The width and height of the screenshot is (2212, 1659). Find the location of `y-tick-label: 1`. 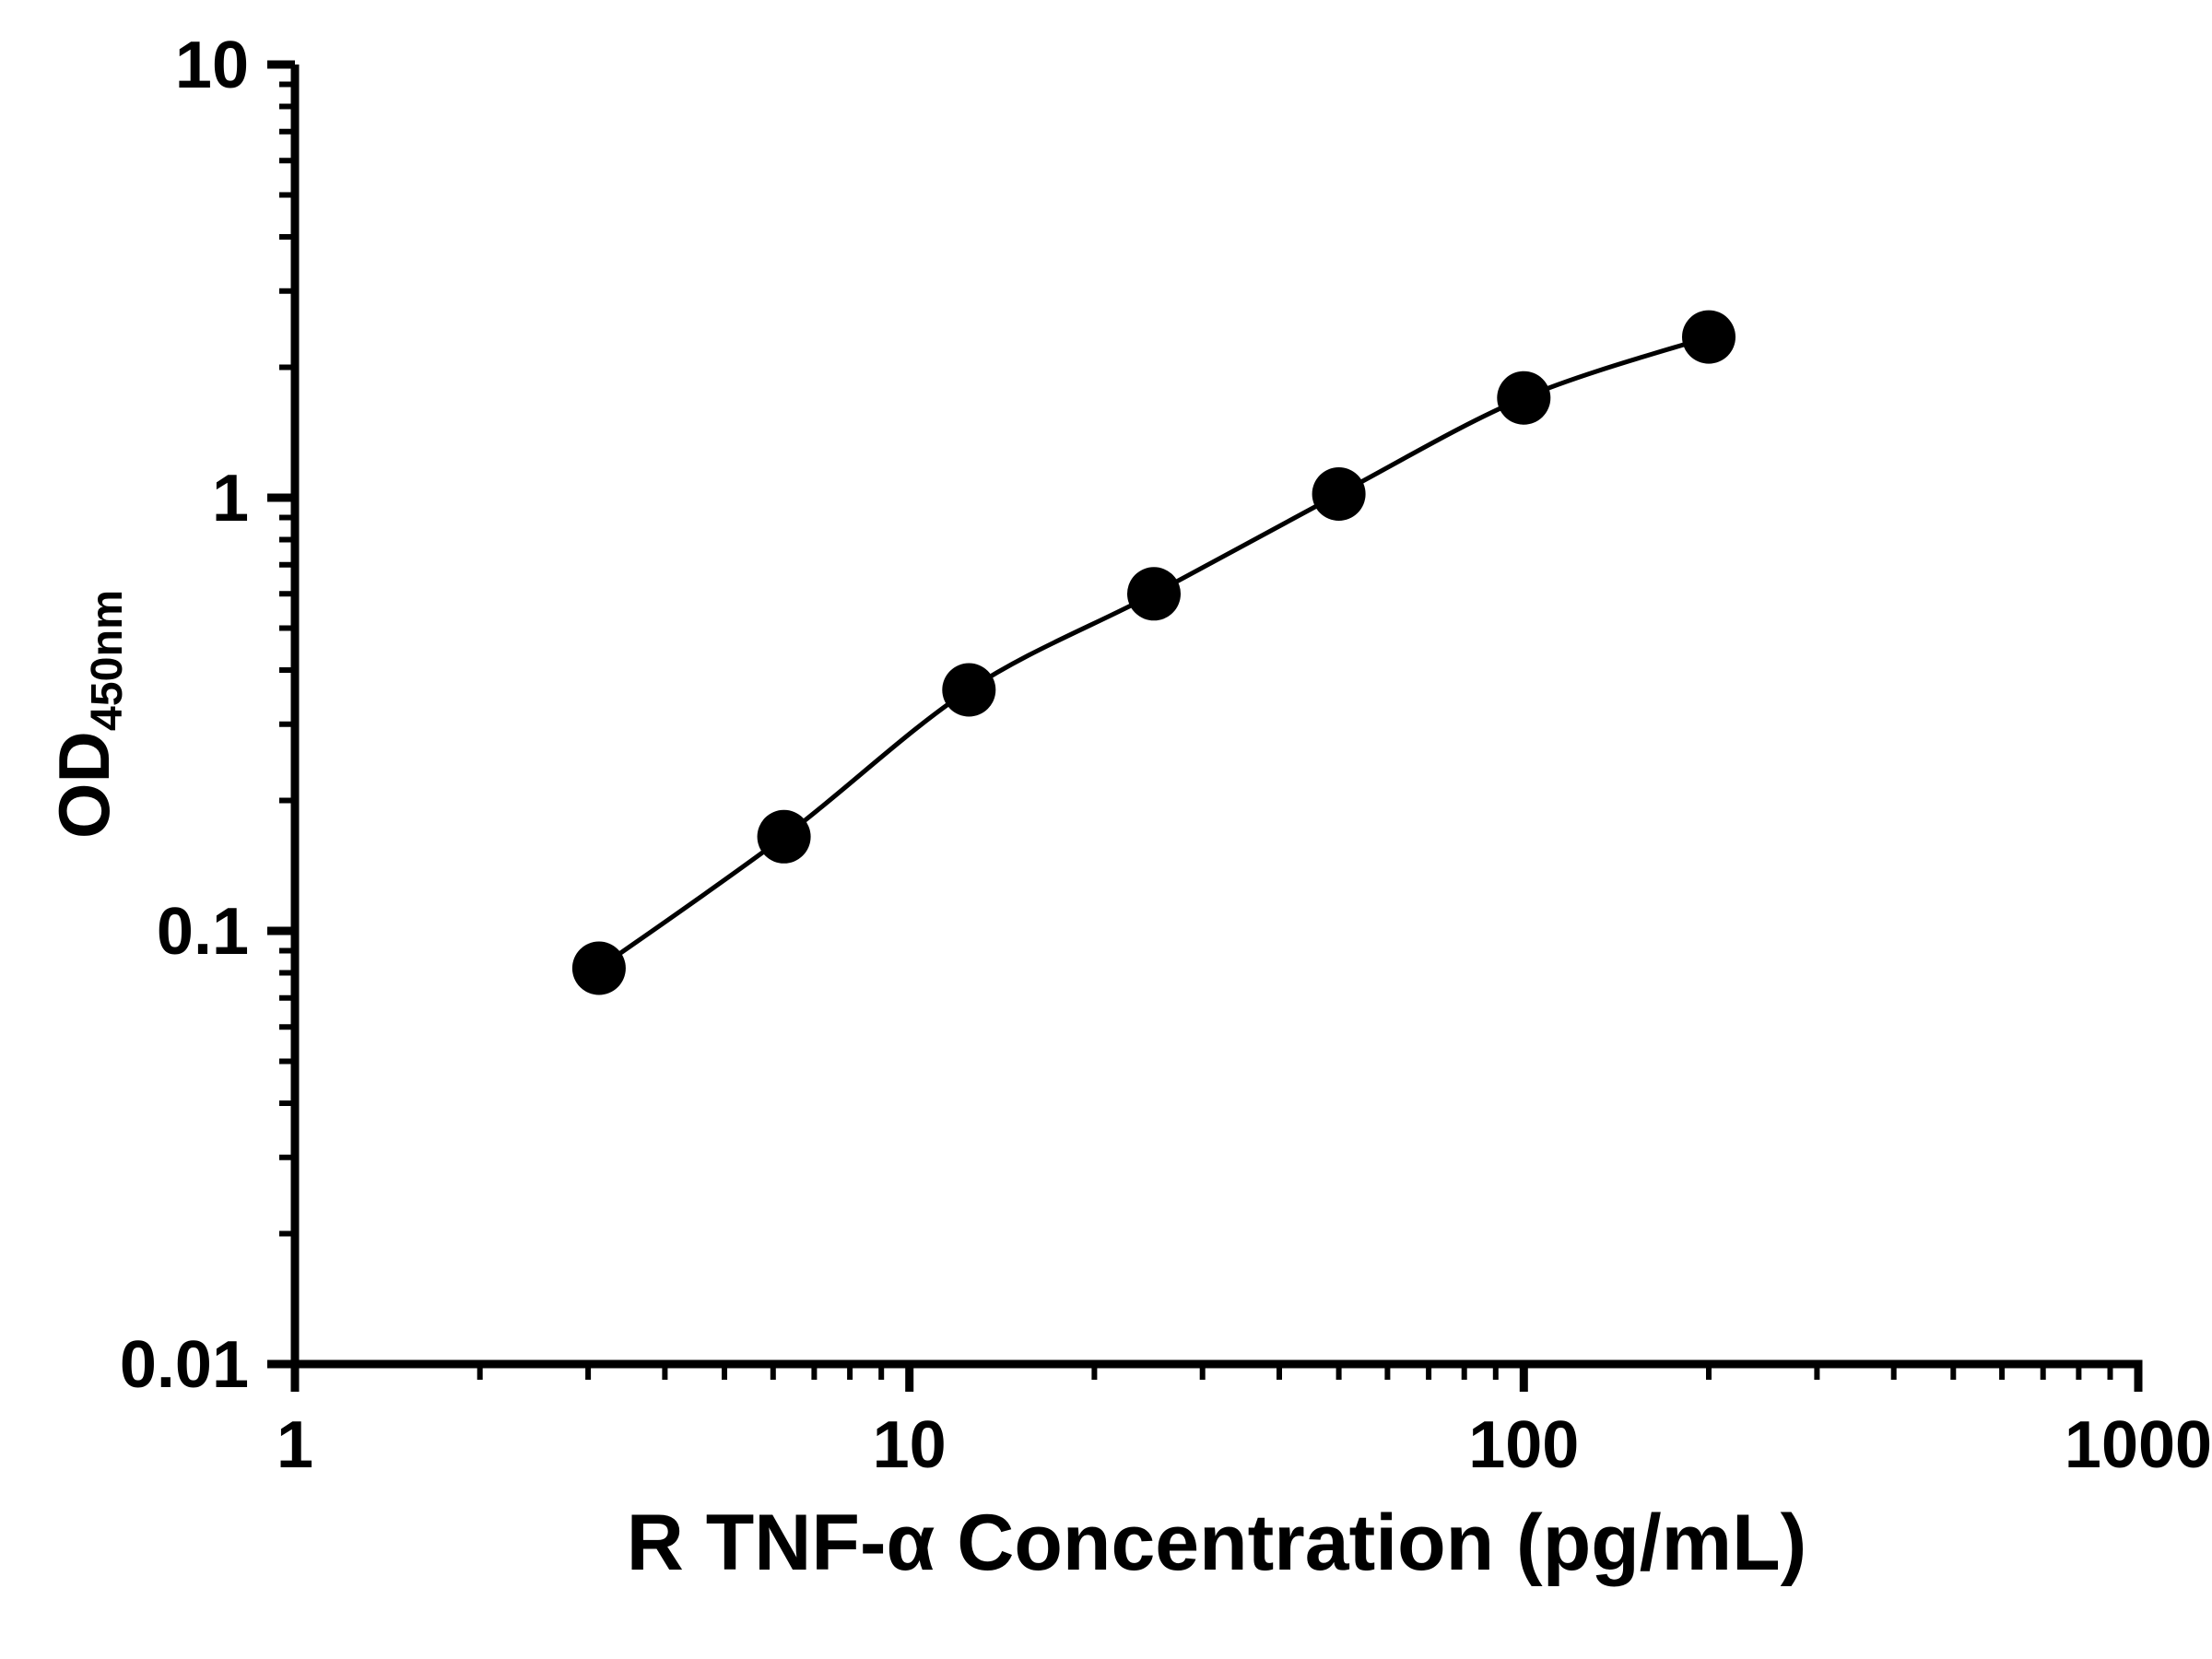

y-tick-label: 1 is located at coordinates (230, 498).